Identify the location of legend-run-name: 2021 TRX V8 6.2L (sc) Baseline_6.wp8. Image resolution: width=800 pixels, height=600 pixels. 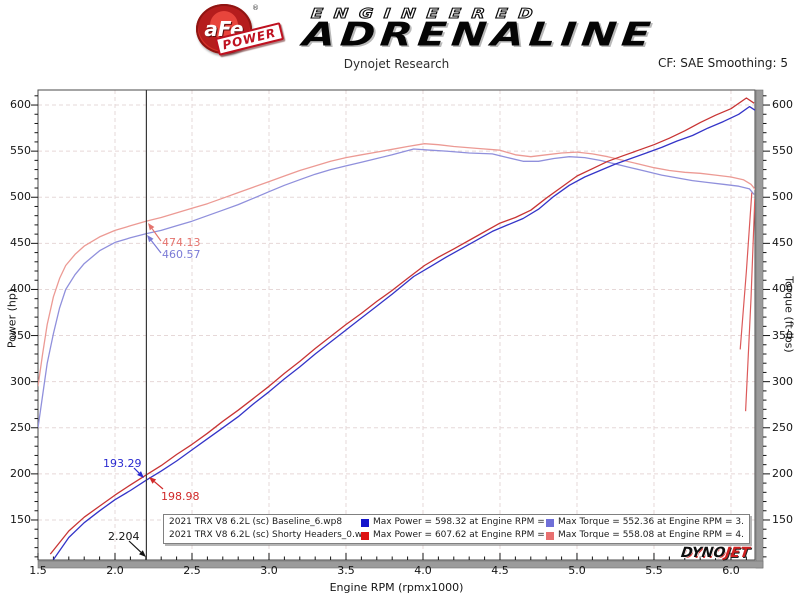
(256, 522).